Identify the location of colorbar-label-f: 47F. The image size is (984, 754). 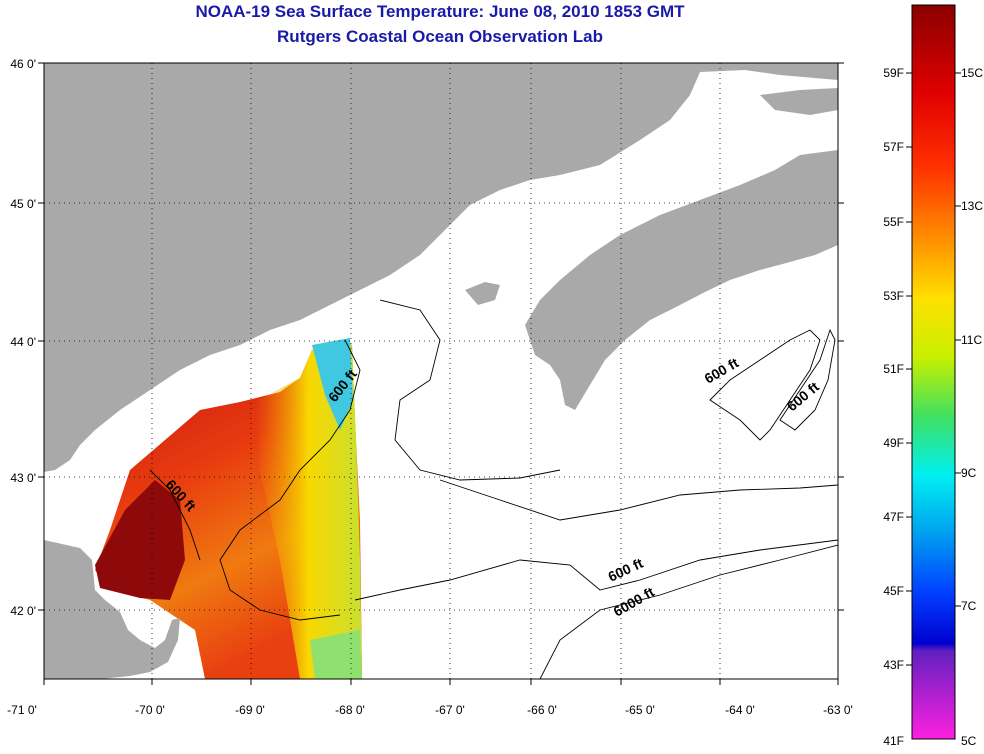
(893, 517).